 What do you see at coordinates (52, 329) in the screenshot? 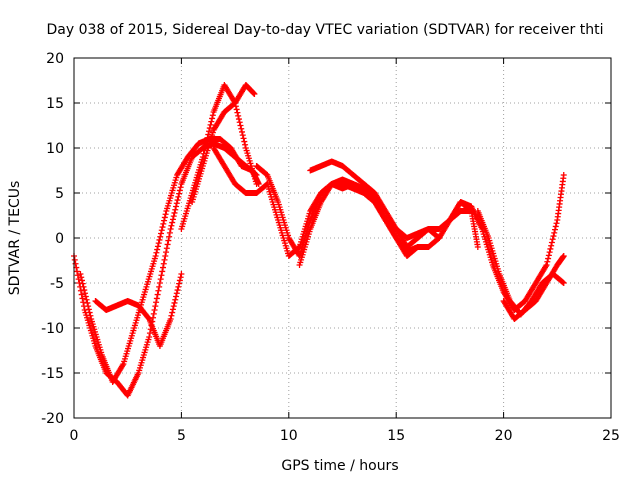
I see `y-tick-label: -10` at bounding box center [52, 329].